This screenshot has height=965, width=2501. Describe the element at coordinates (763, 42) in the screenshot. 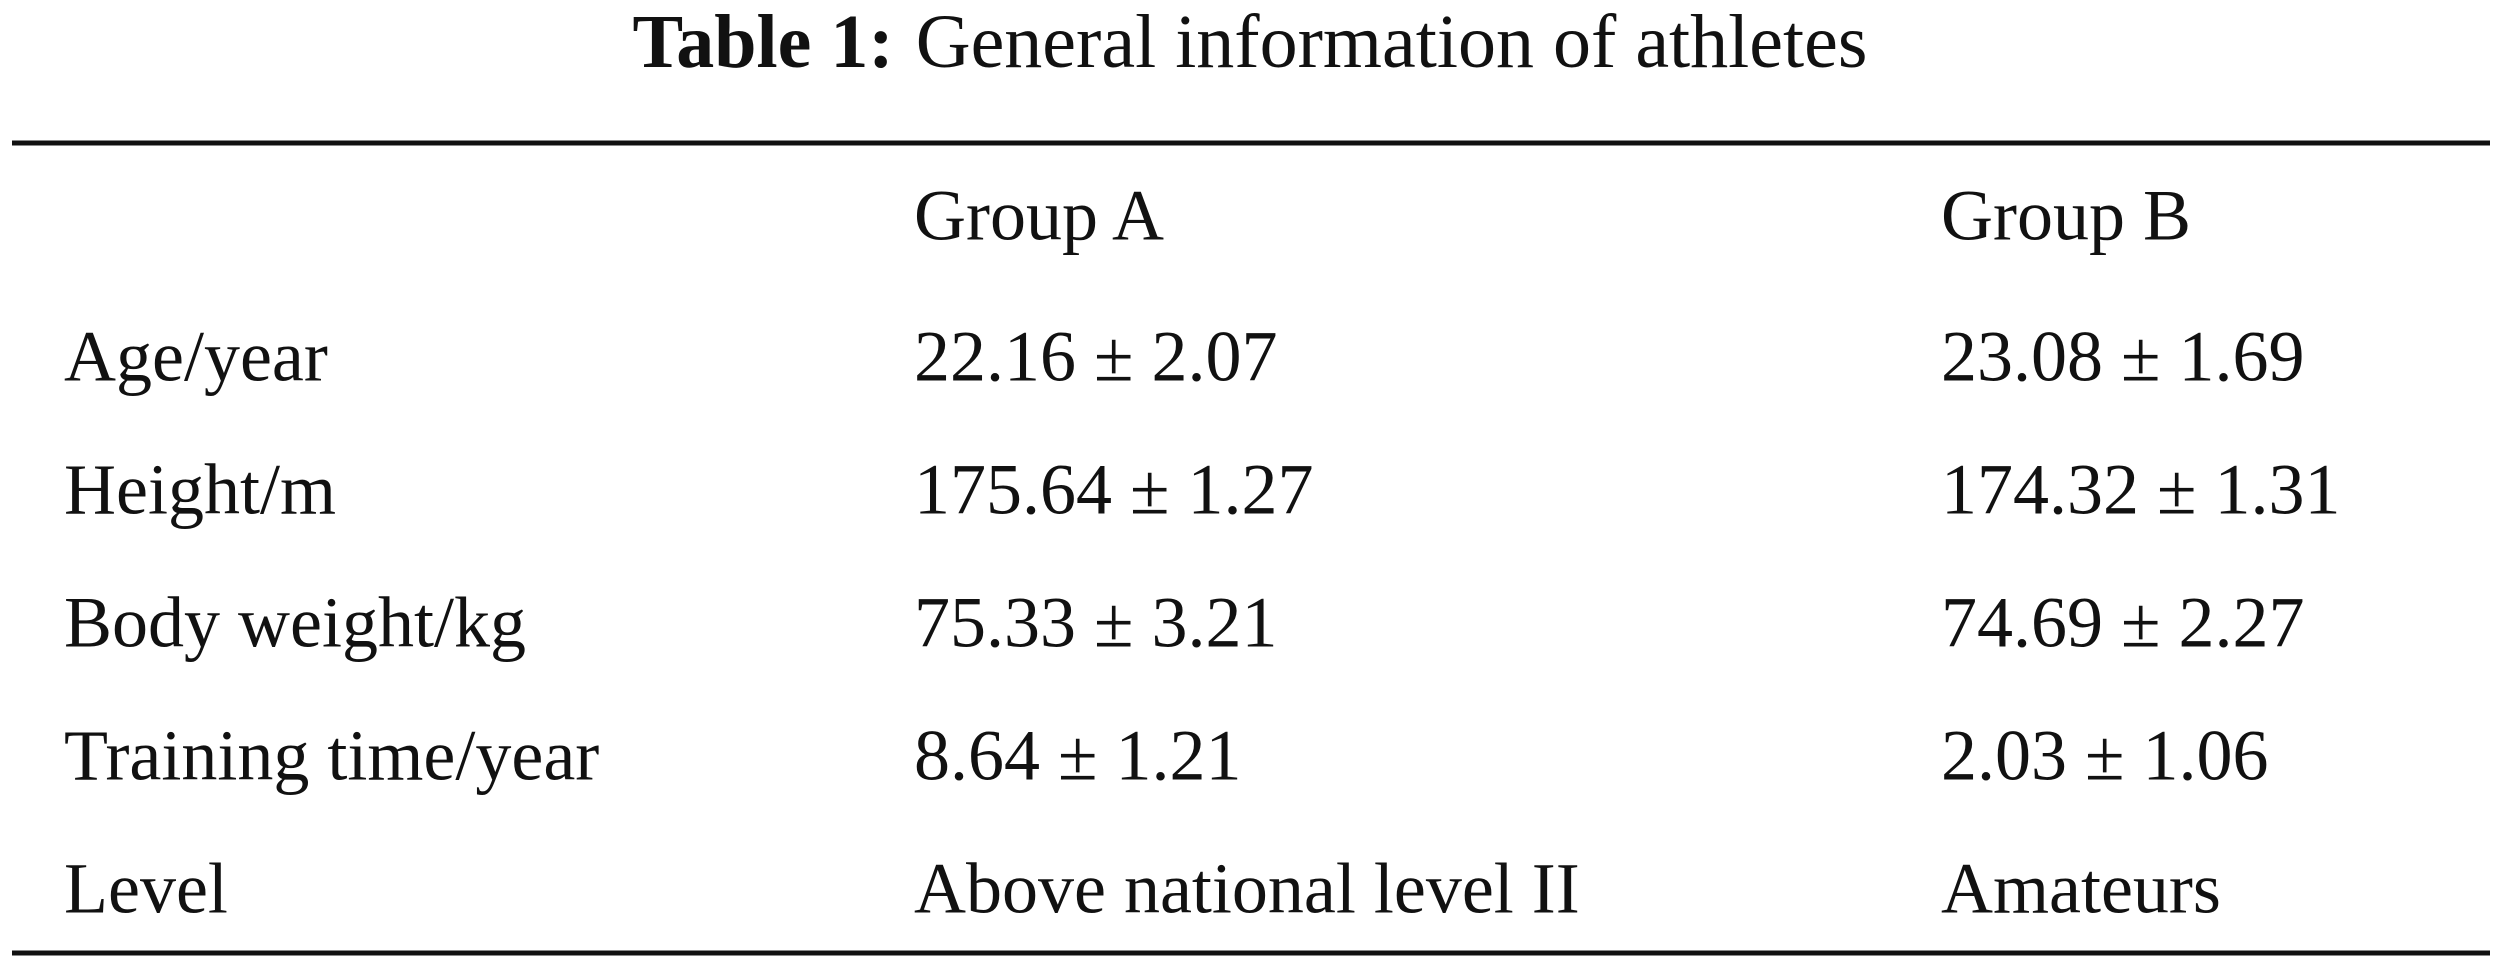

I see `caption-label: Table 1:` at that location.